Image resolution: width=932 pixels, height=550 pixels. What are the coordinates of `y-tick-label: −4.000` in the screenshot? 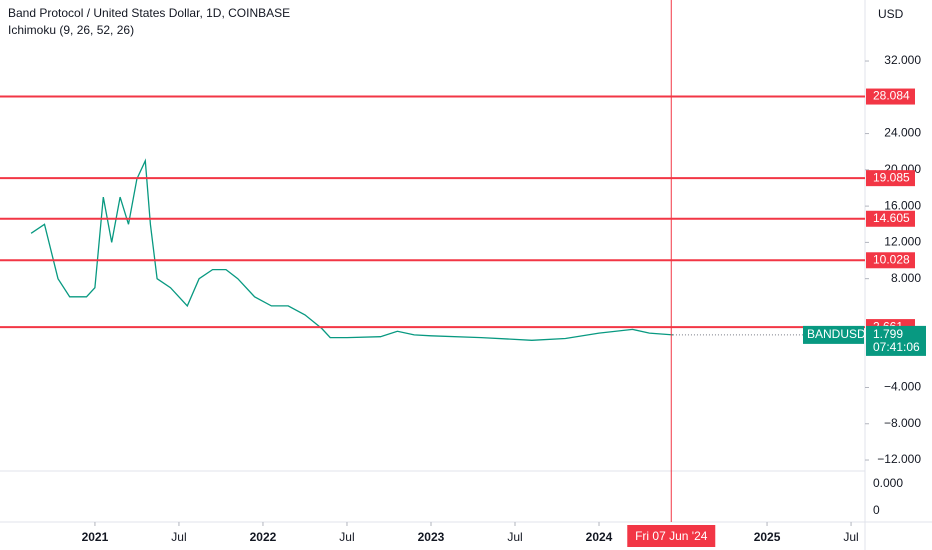 It's located at (902, 387).